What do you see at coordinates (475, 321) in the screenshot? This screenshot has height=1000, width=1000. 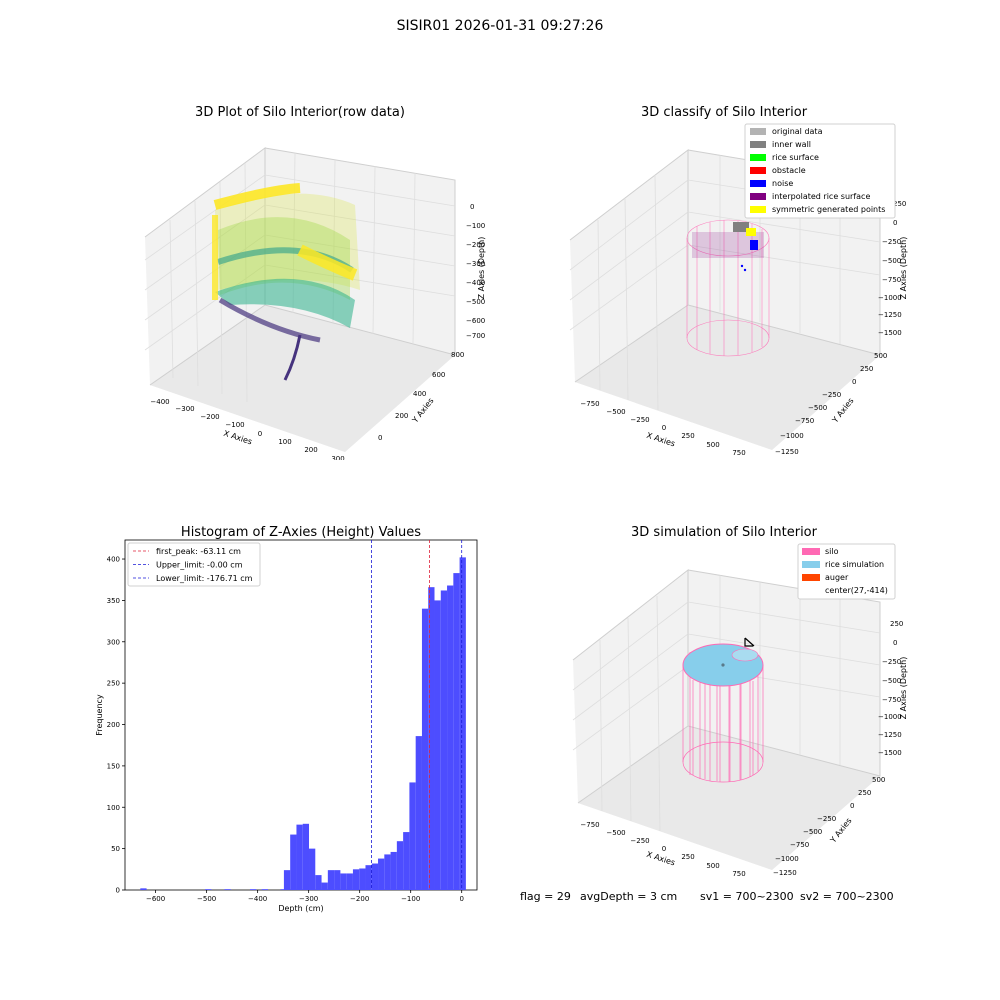 I see `svg-text: −600` at bounding box center [475, 321].